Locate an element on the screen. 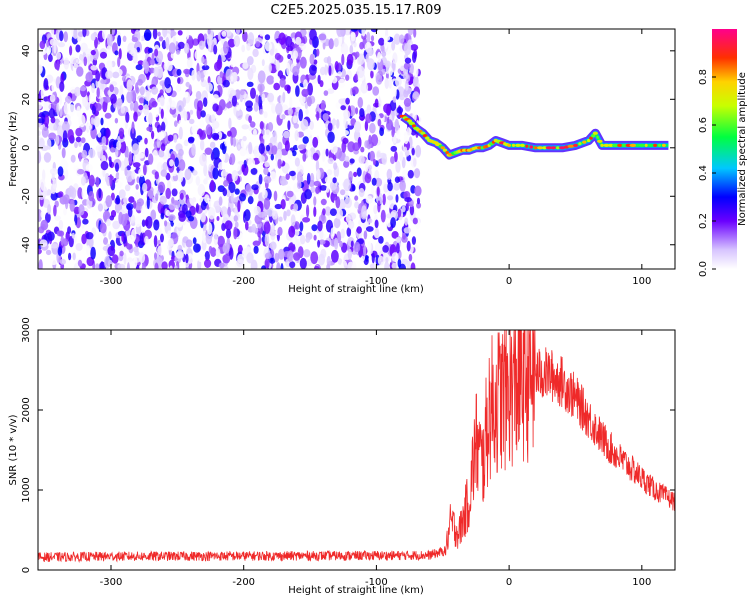 Image resolution: width=750 pixels, height=600 pixels. y-tick-label: 2000 is located at coordinates (26, 409).